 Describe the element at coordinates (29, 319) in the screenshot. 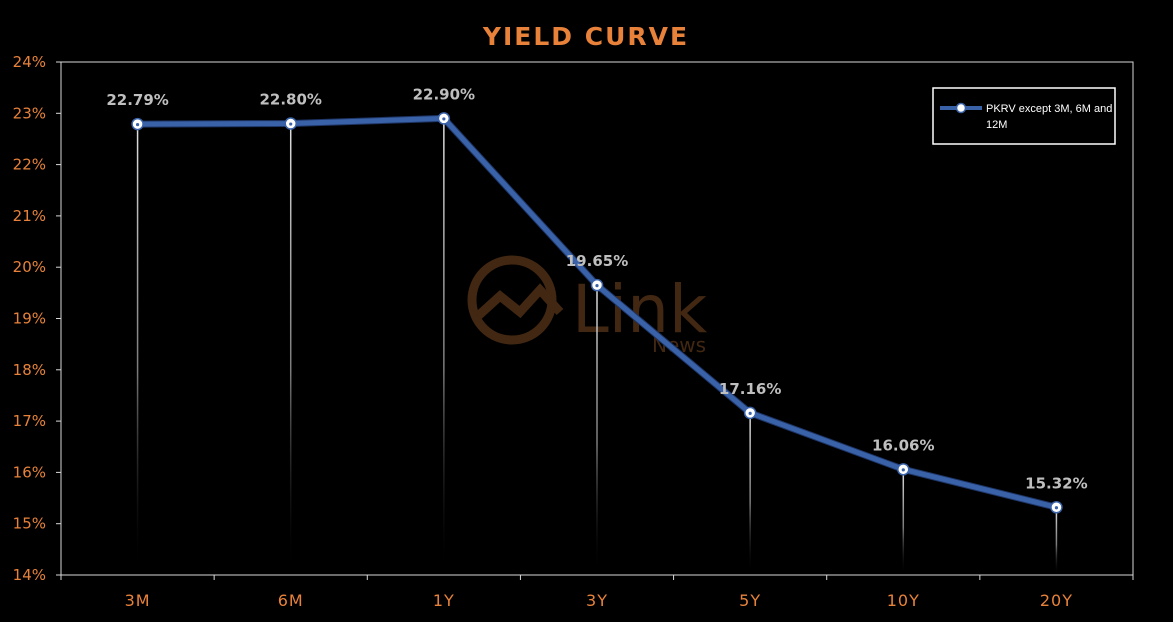

I see `y-tick-label: 19%` at that location.